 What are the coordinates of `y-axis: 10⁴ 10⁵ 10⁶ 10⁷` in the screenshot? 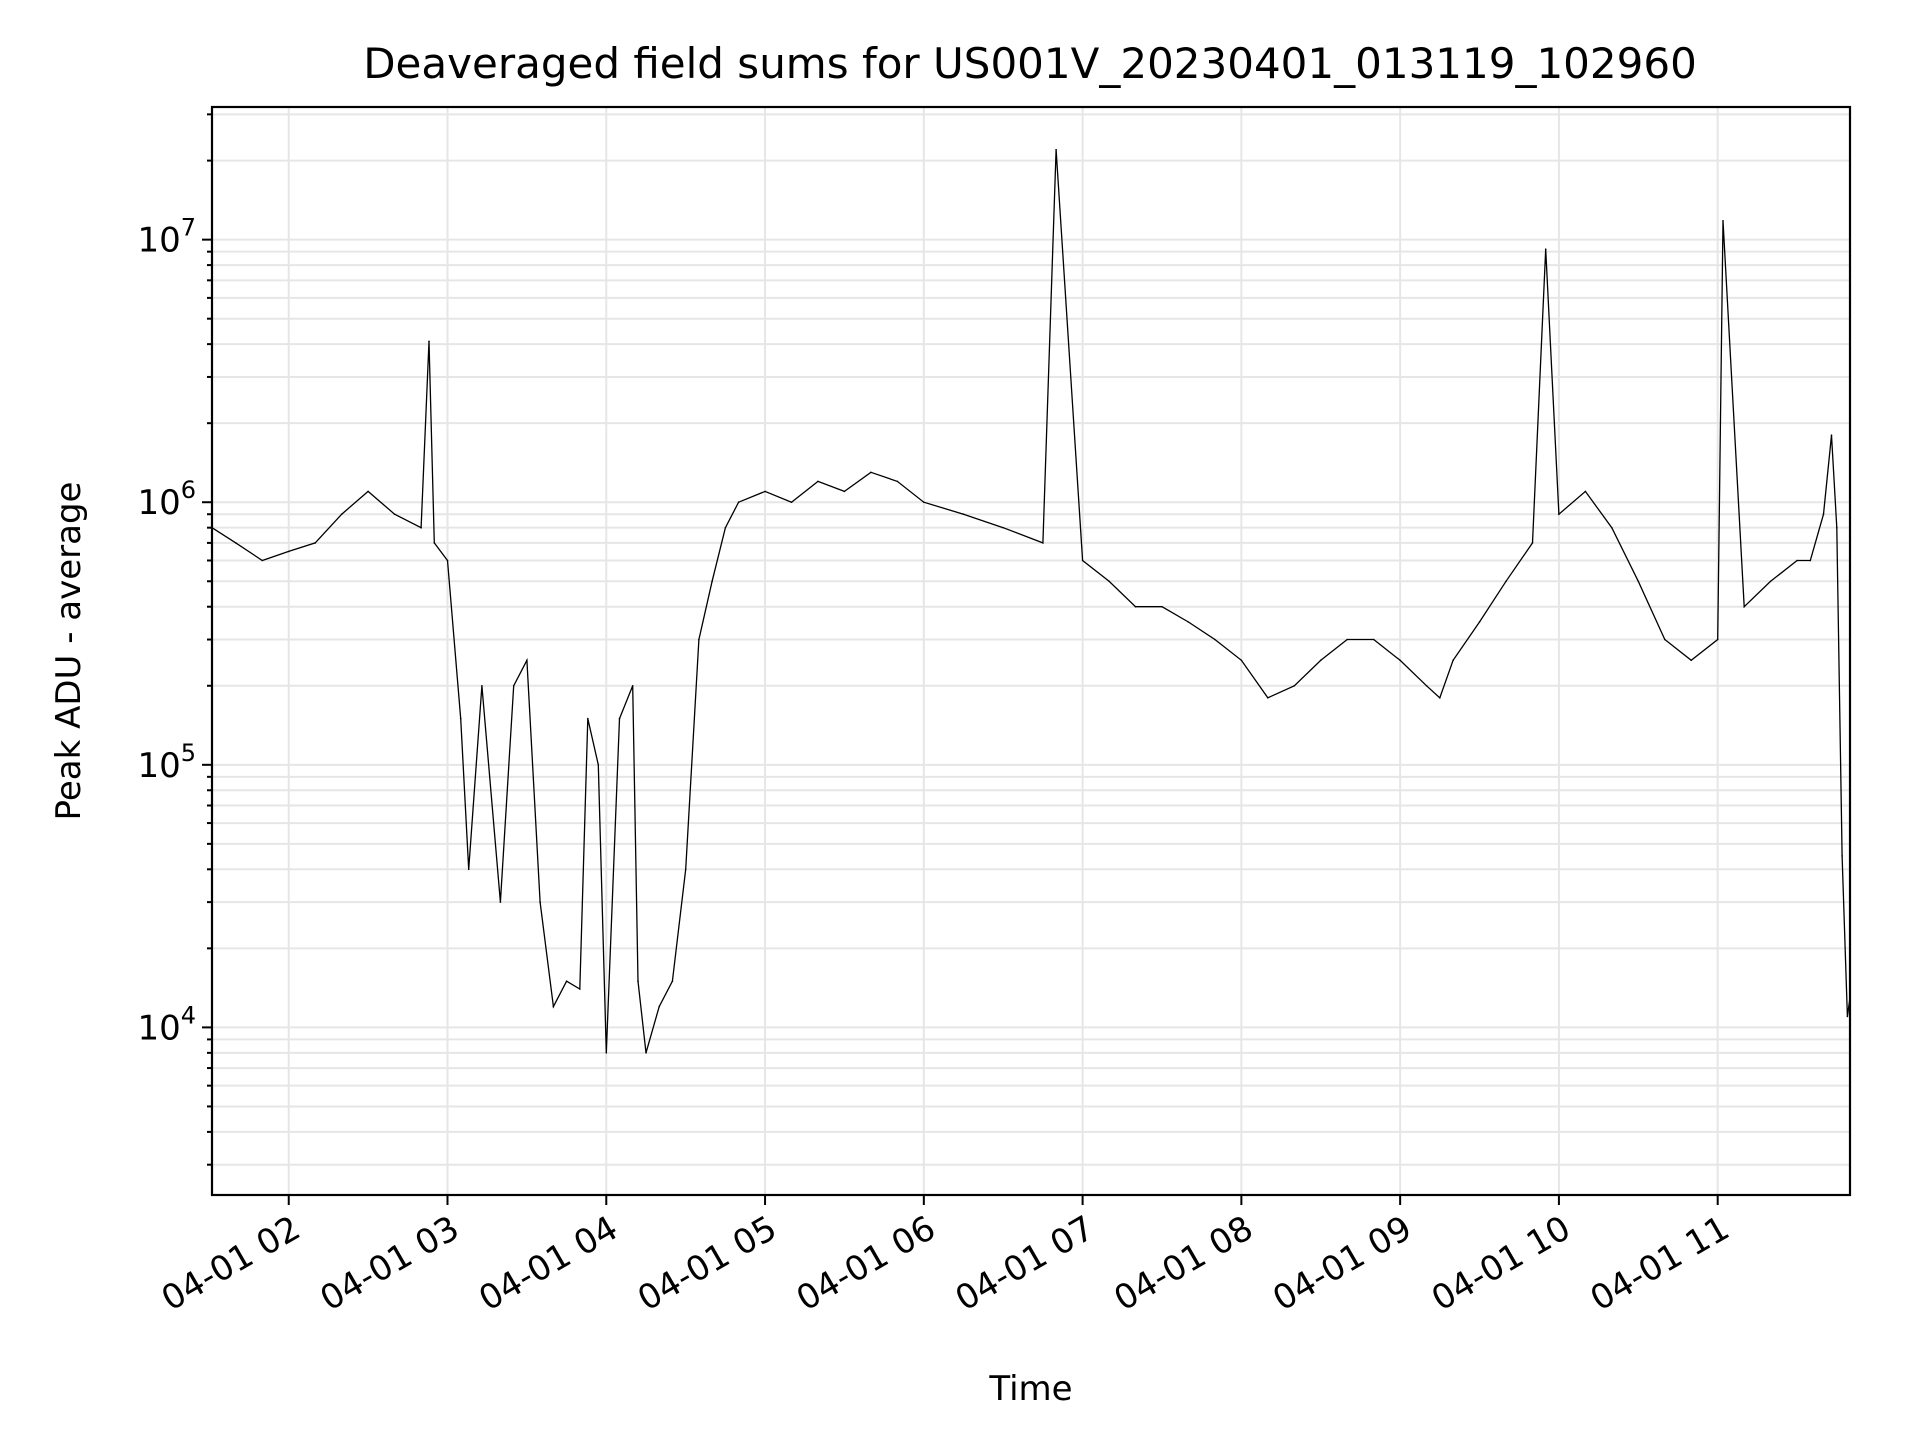 It's located at (174, 639).